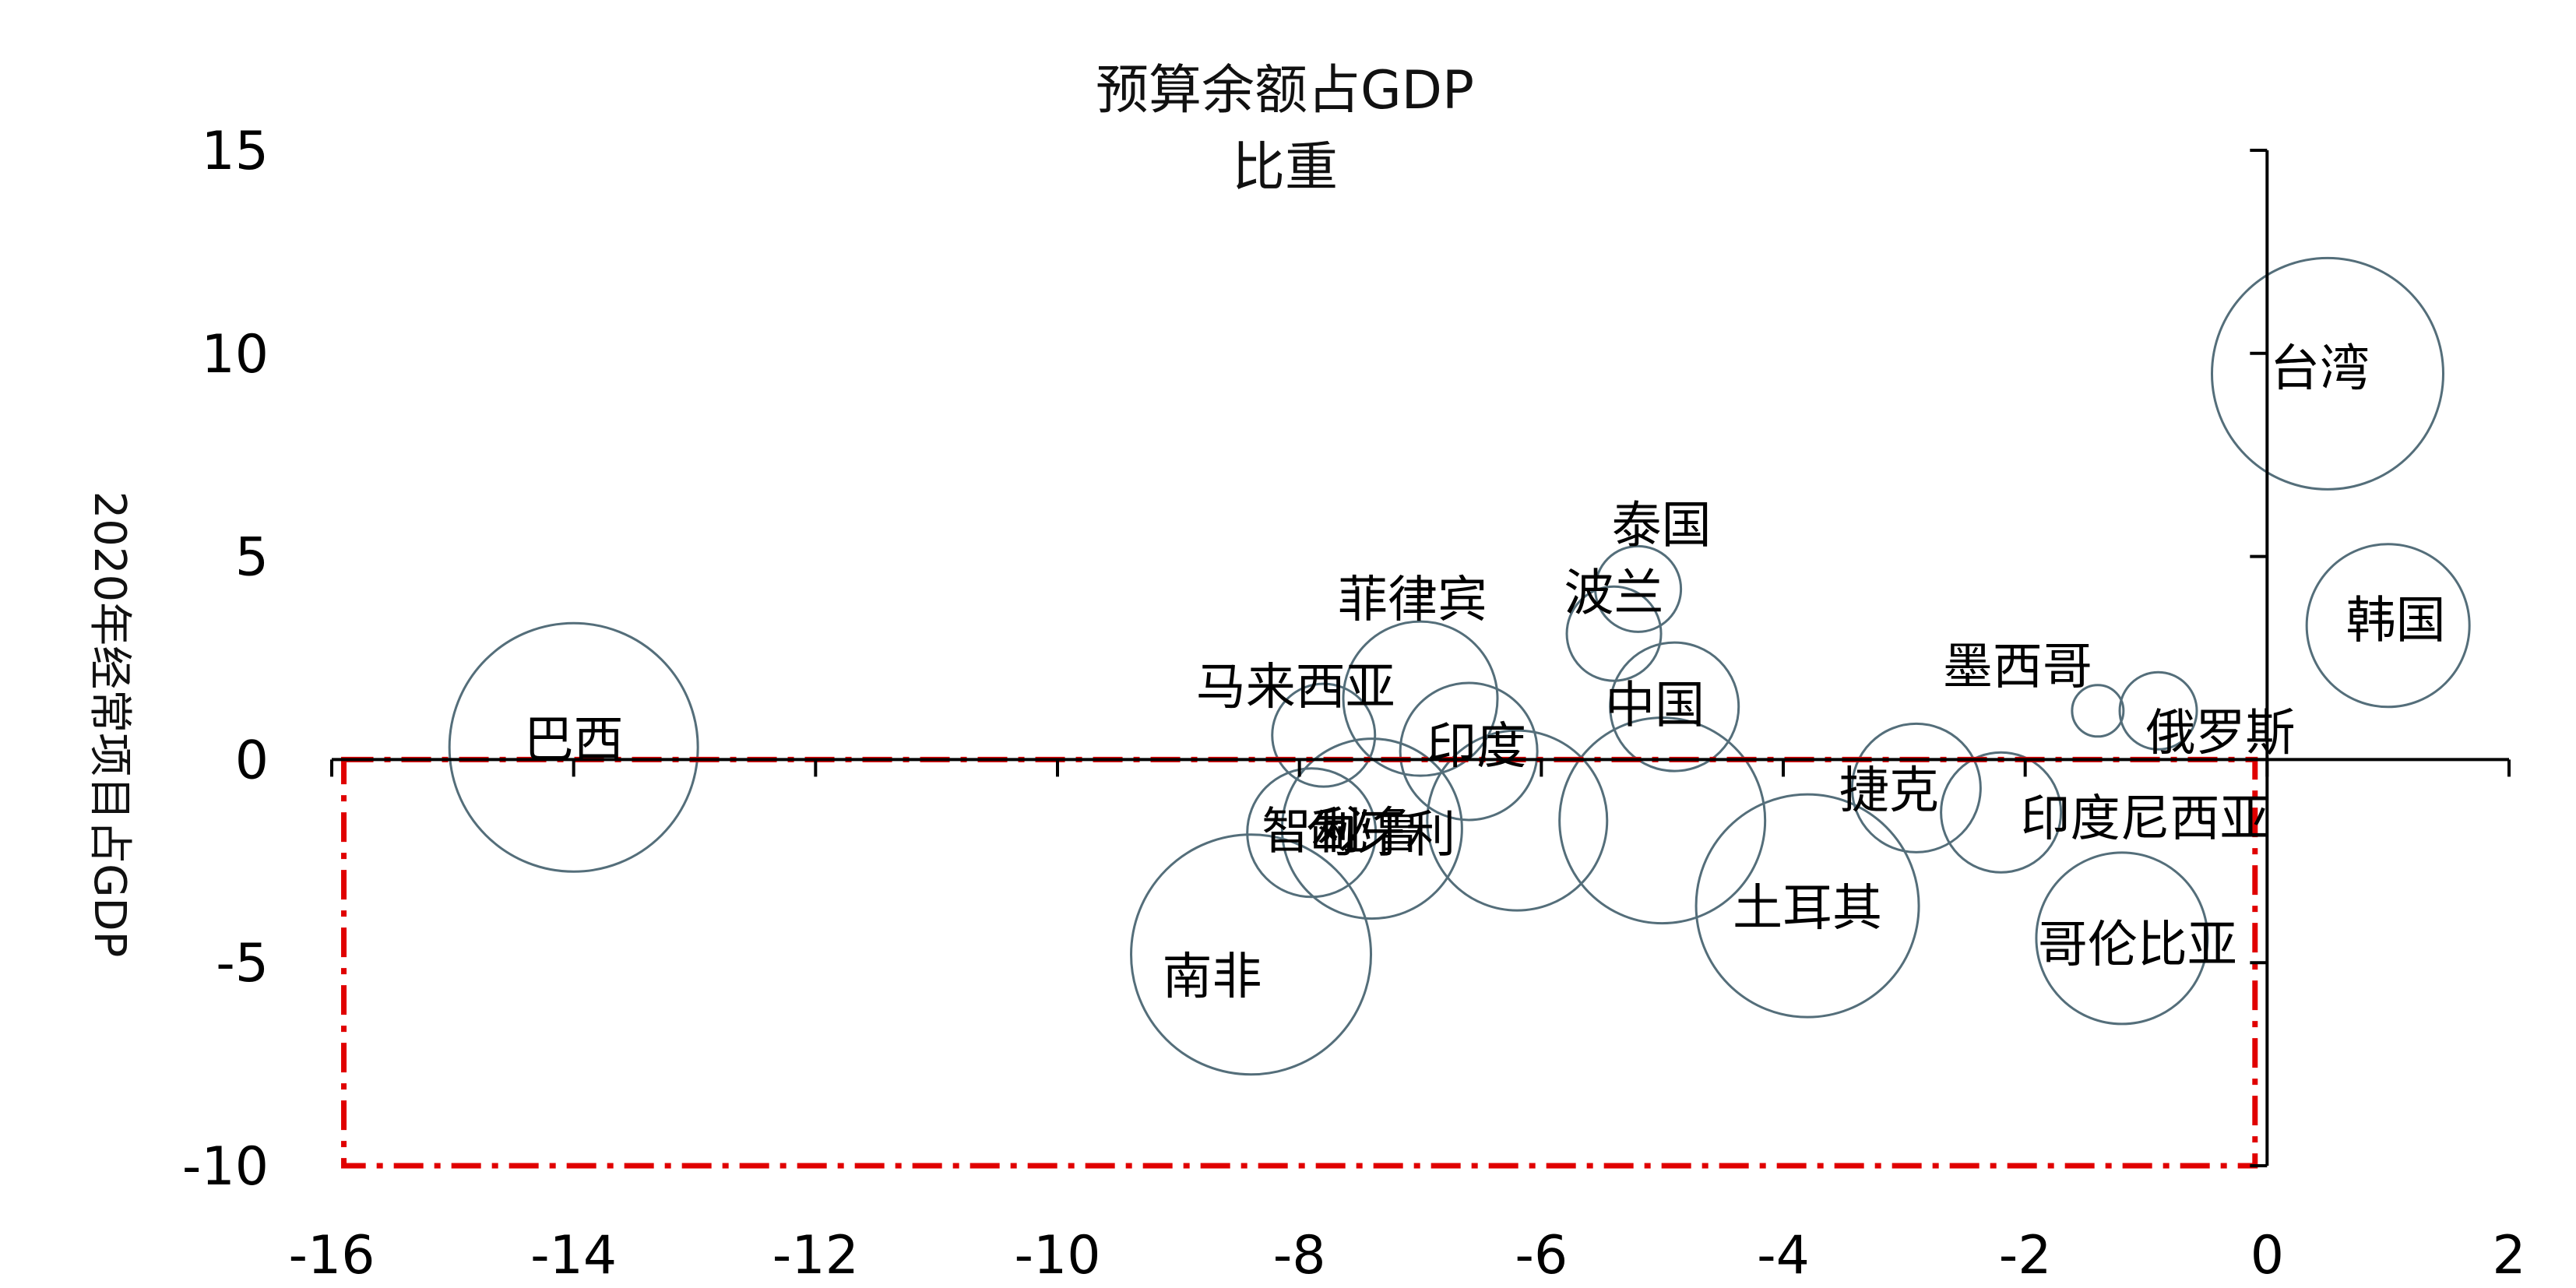 This screenshot has height=1288, width=2576. I want to click on bubble-label: 土耳其, so click(1807, 909).